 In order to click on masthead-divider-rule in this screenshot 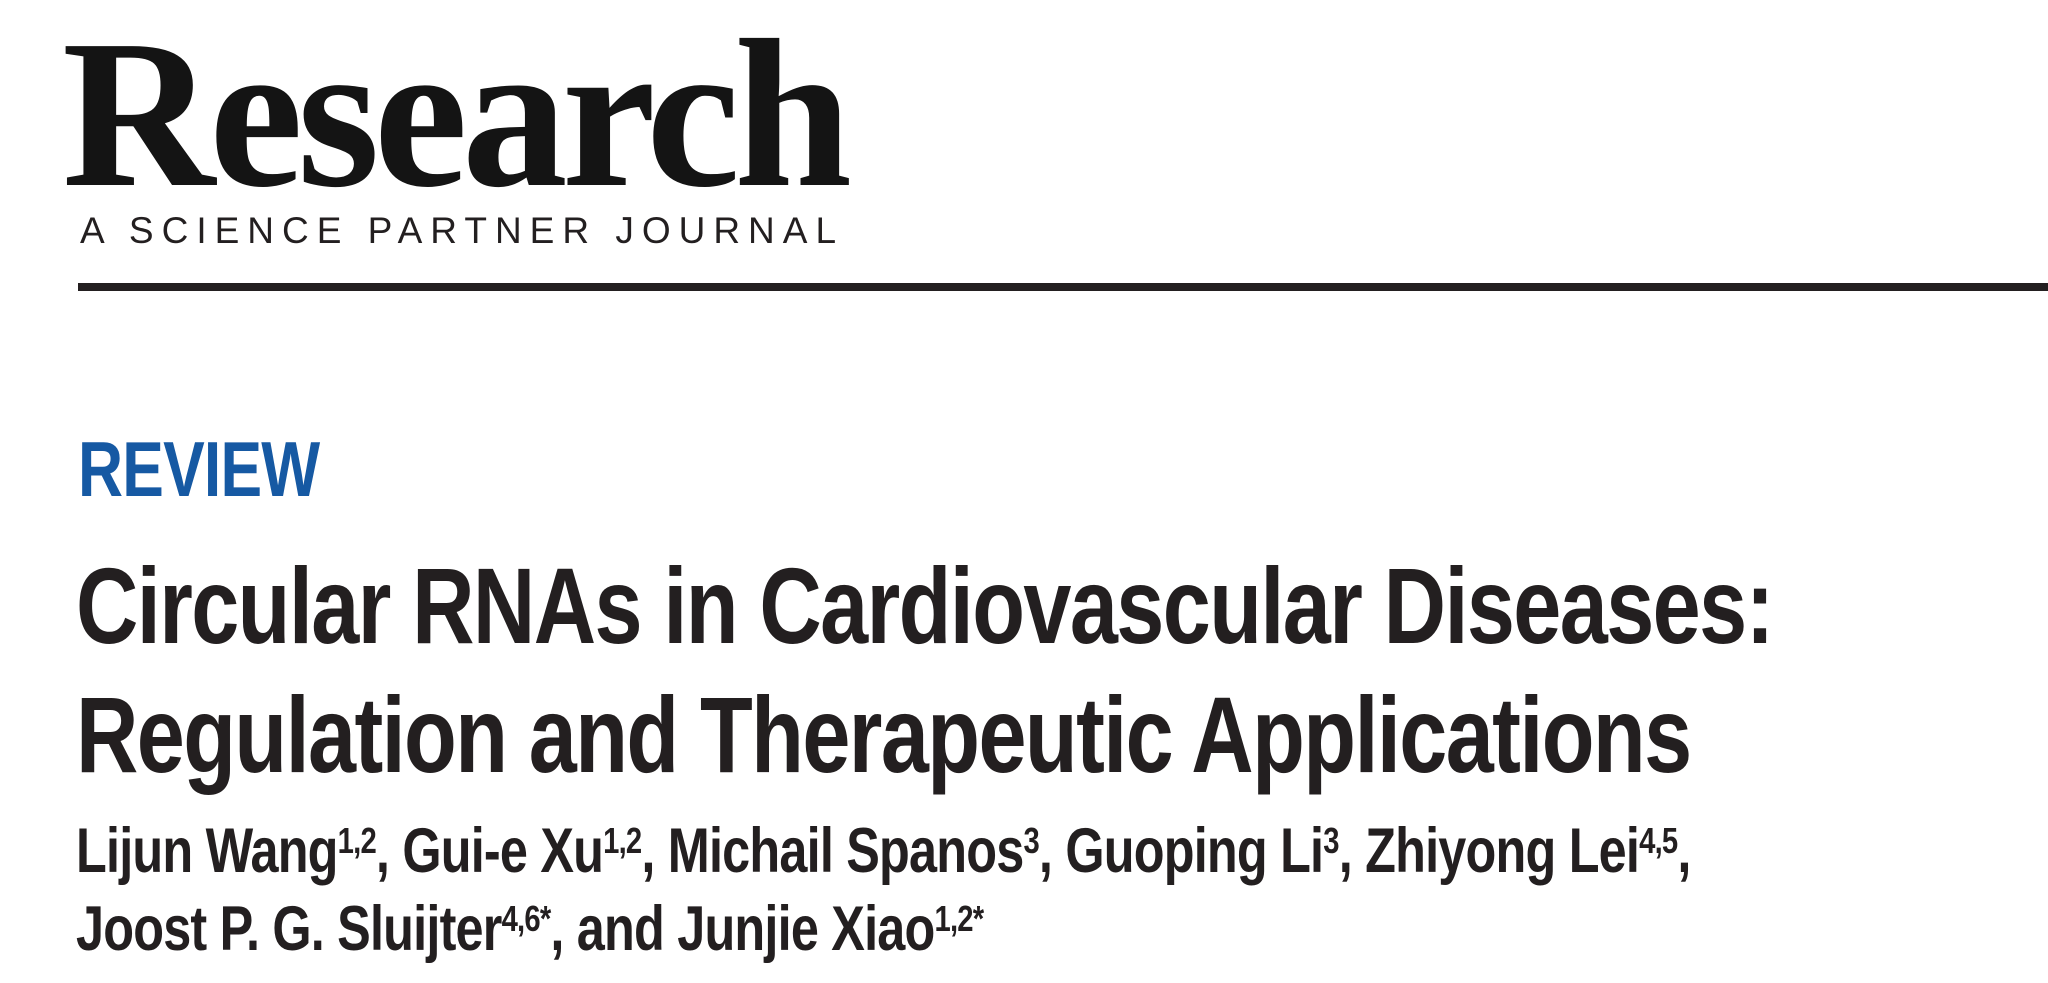, I will do `click(1063, 287)`.